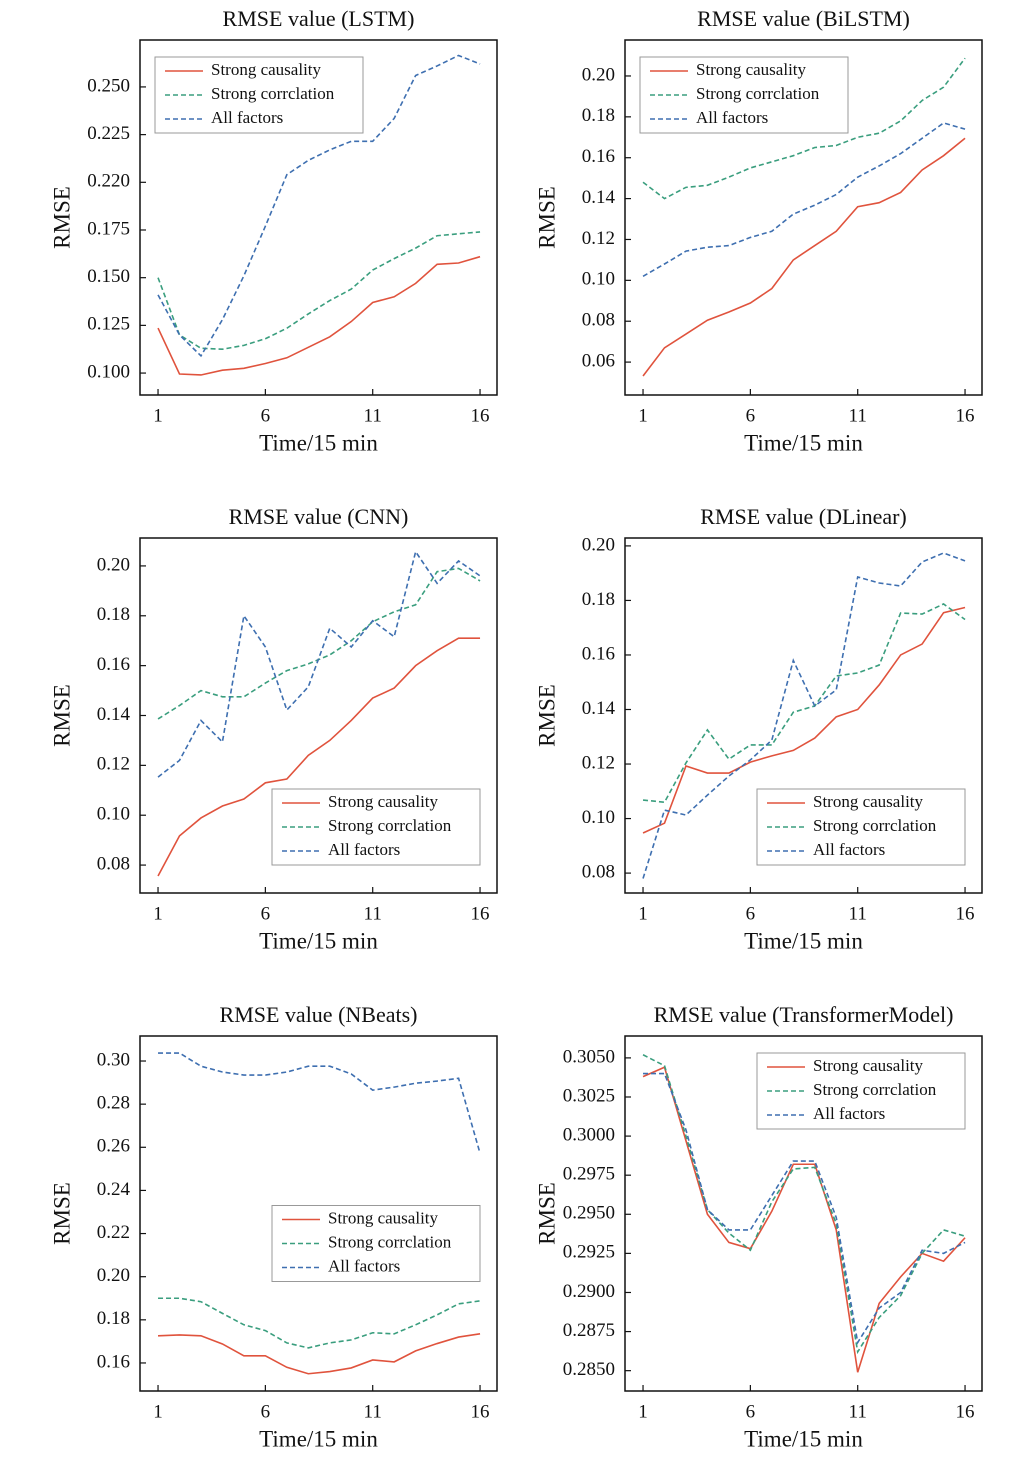 The height and width of the screenshot is (1477, 1014). I want to click on chart-title: RMSE value (TransformerModel), so click(804, 1014).